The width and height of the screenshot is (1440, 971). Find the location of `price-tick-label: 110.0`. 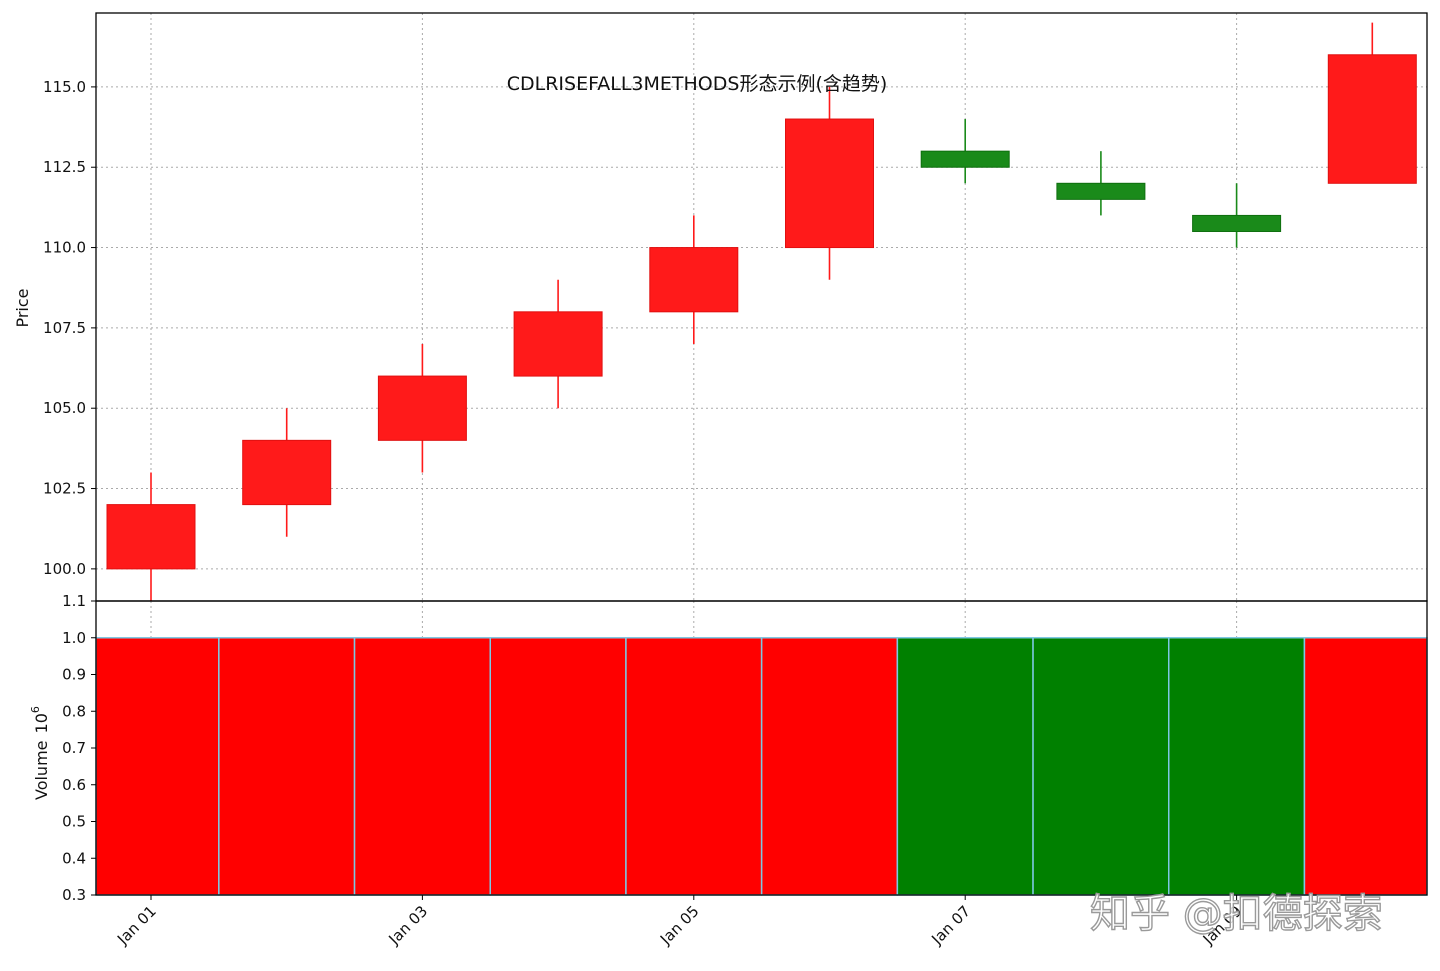

price-tick-label: 110.0 is located at coordinates (64, 248).